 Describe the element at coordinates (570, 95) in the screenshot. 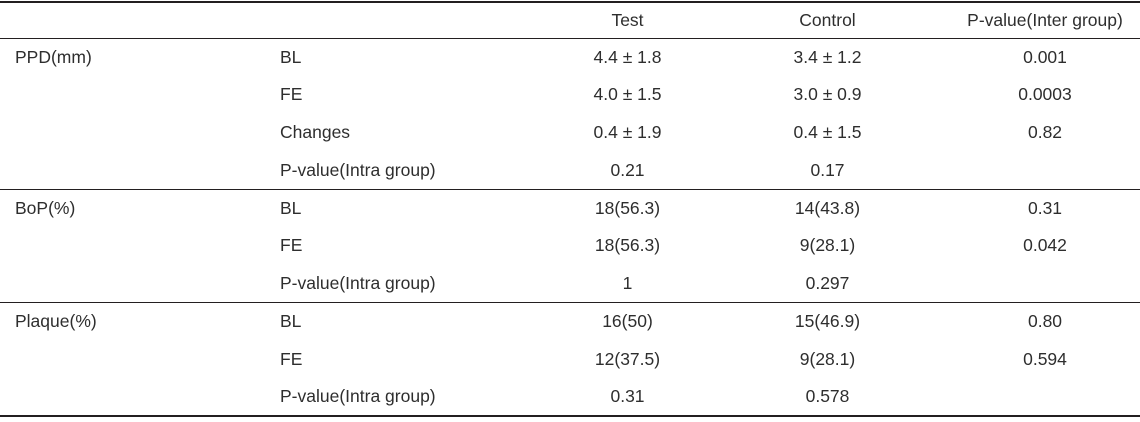

I see `table-row: FE 4.0 ± 1.5 3.0 ± 0.9 0.0003` at that location.